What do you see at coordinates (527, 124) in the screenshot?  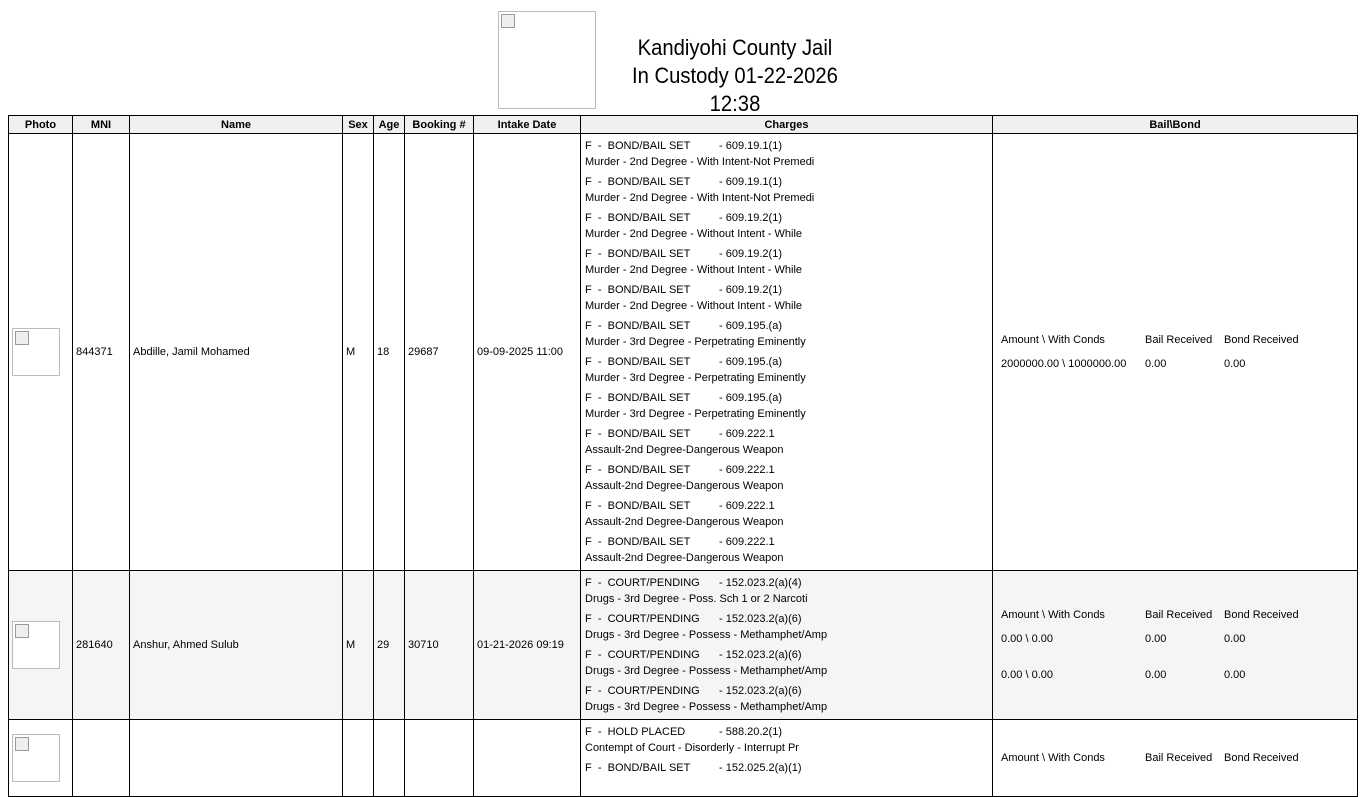 I see `col-intake-date: Intake Date` at bounding box center [527, 124].